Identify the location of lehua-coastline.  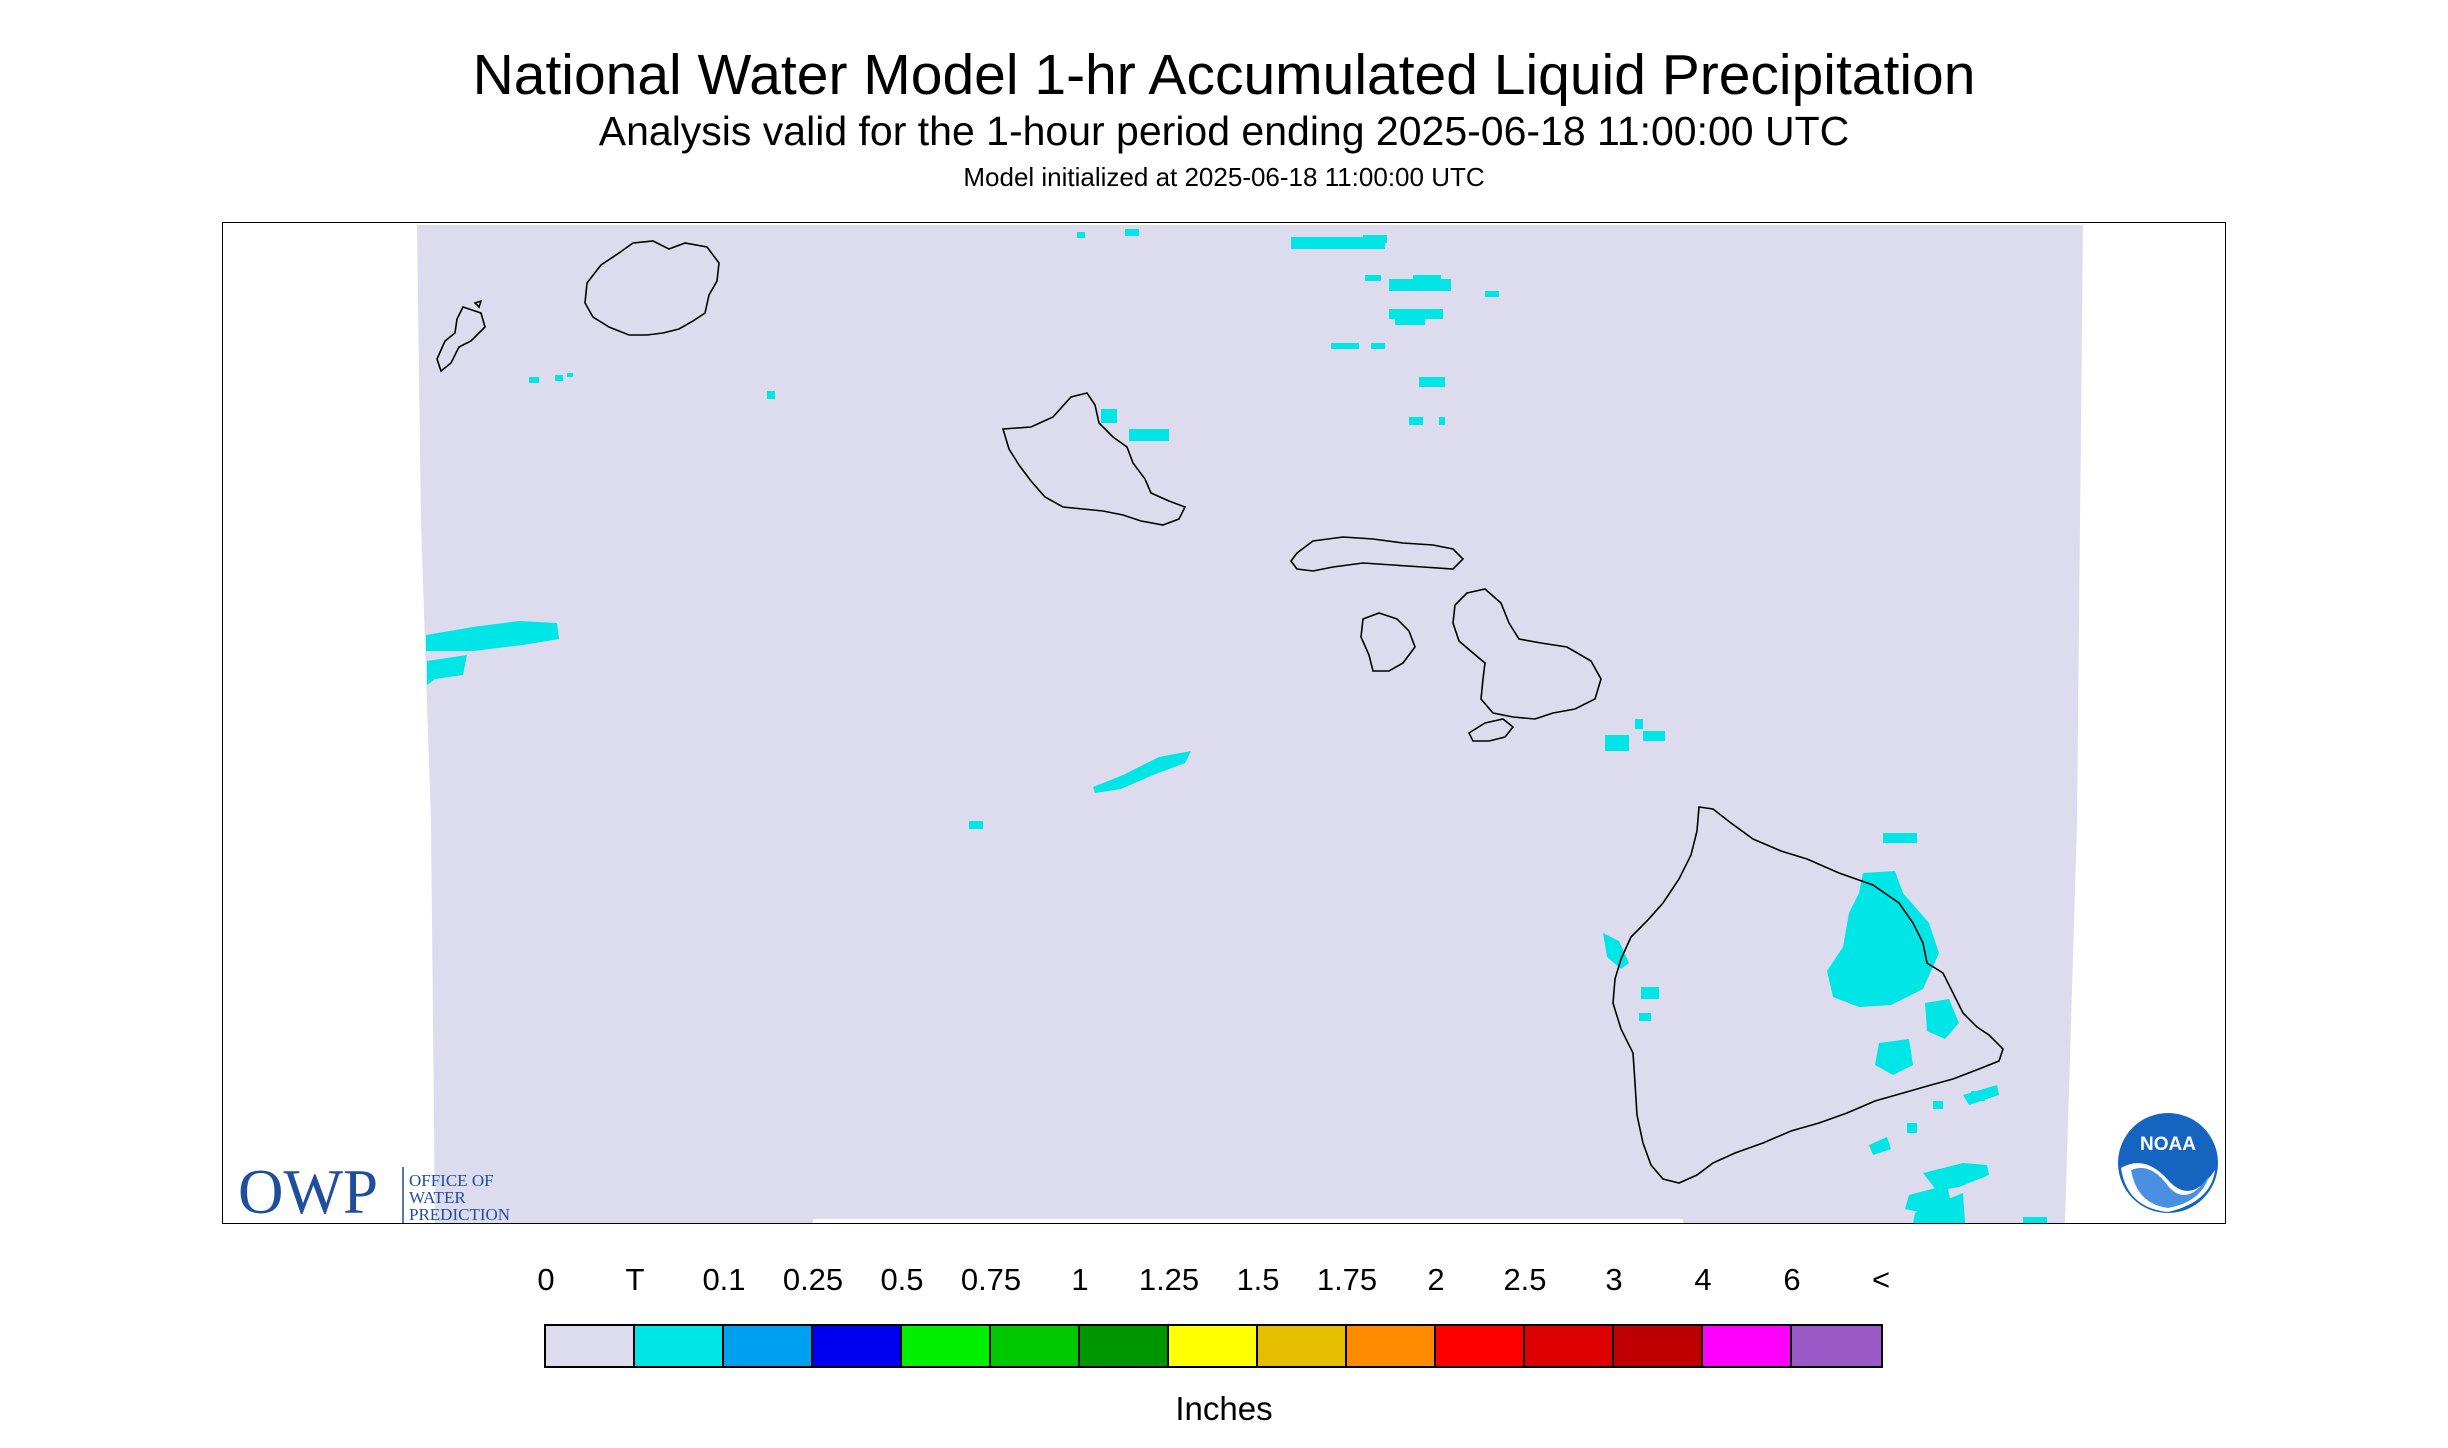
(478, 304).